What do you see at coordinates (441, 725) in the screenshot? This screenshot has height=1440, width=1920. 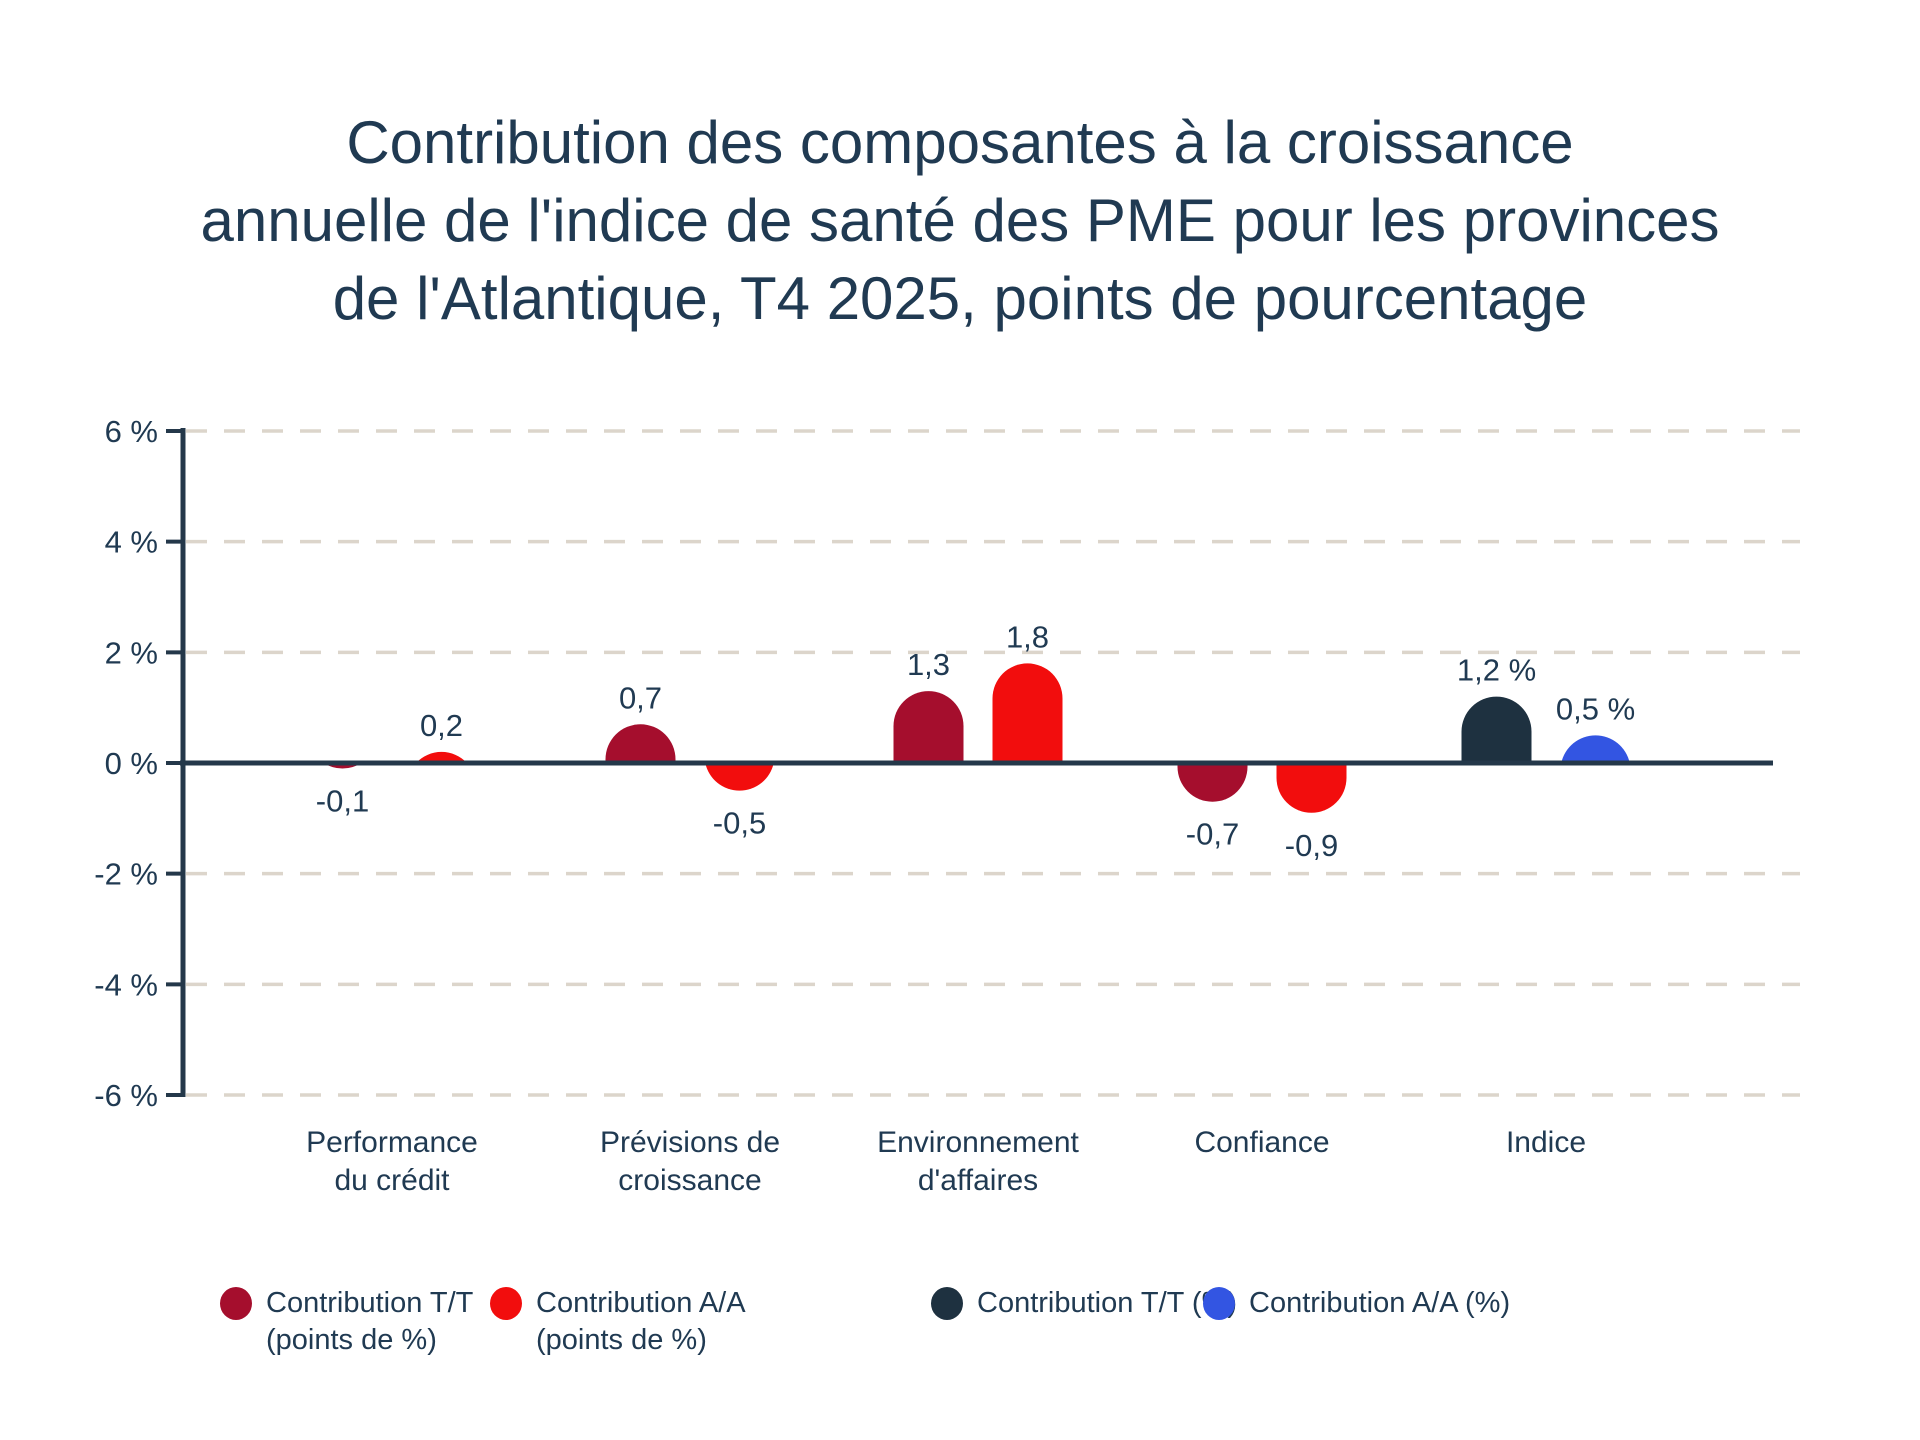 I see `bar-value-label: 0,2` at bounding box center [441, 725].